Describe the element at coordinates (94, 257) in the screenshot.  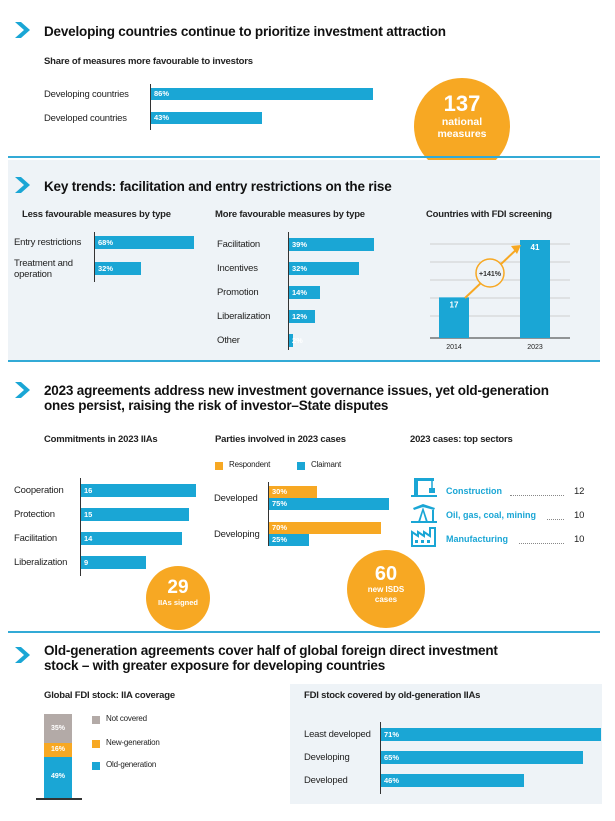
I see `s2-less-axis` at that location.